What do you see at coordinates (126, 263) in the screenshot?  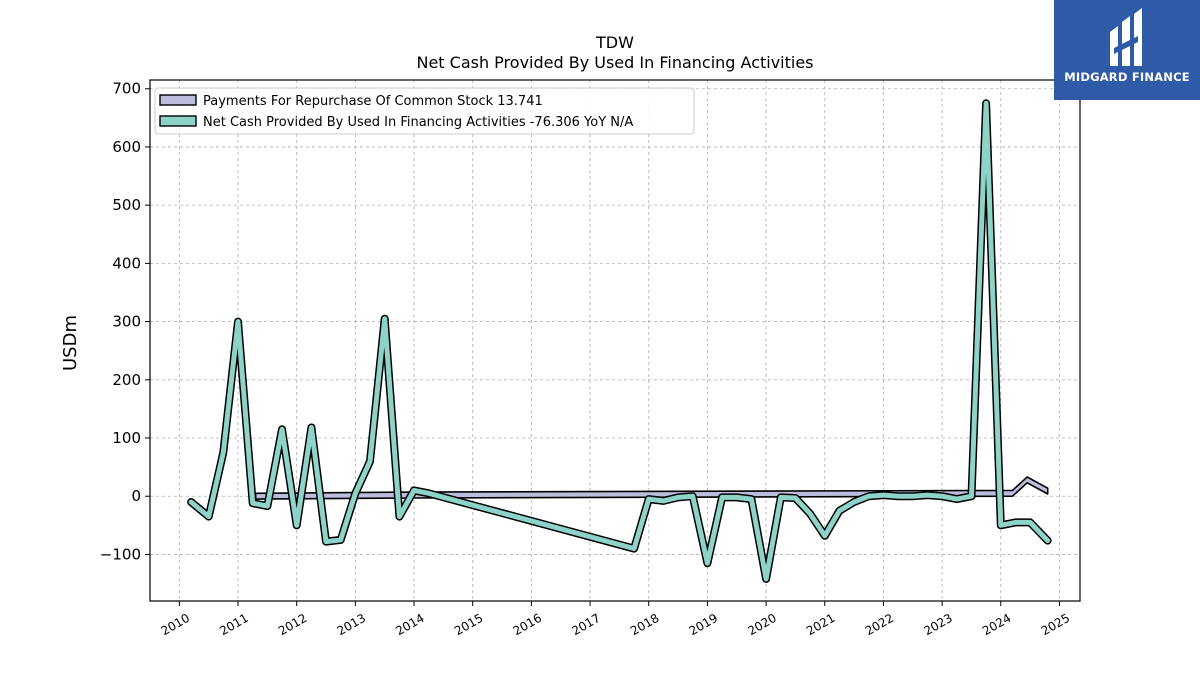 I see `y-tick-label: 400` at bounding box center [126, 263].